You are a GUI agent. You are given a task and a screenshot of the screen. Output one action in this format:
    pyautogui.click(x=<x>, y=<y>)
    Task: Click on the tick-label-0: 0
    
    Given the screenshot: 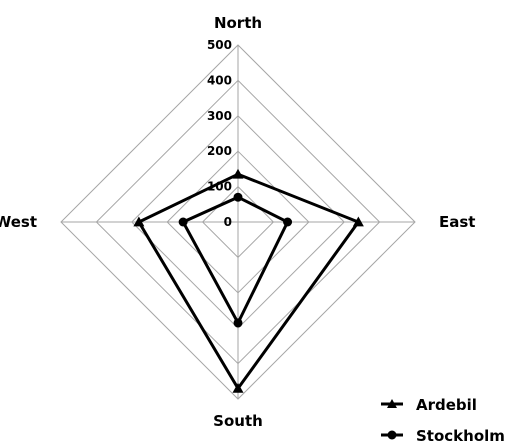 What is the action you would take?
    pyautogui.click(x=228, y=222)
    